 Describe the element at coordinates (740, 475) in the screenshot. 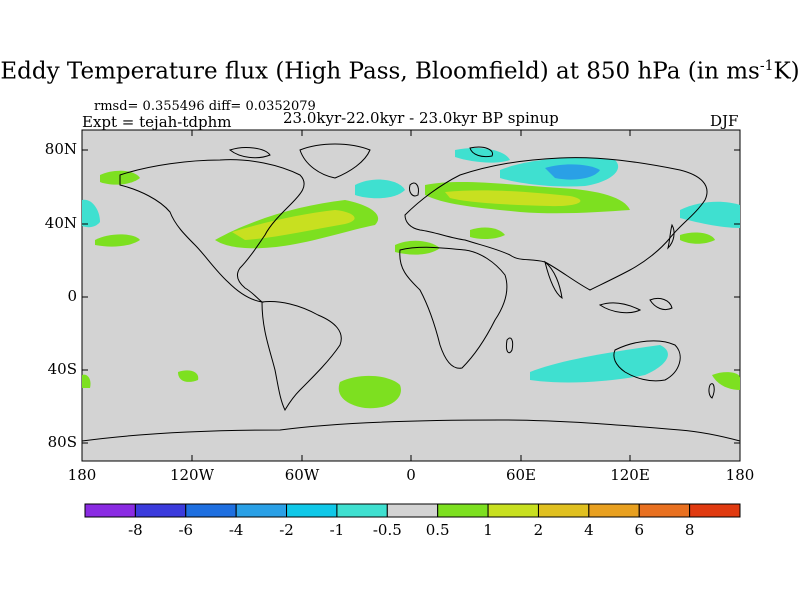

I see `lon-label-180e: 180` at that location.